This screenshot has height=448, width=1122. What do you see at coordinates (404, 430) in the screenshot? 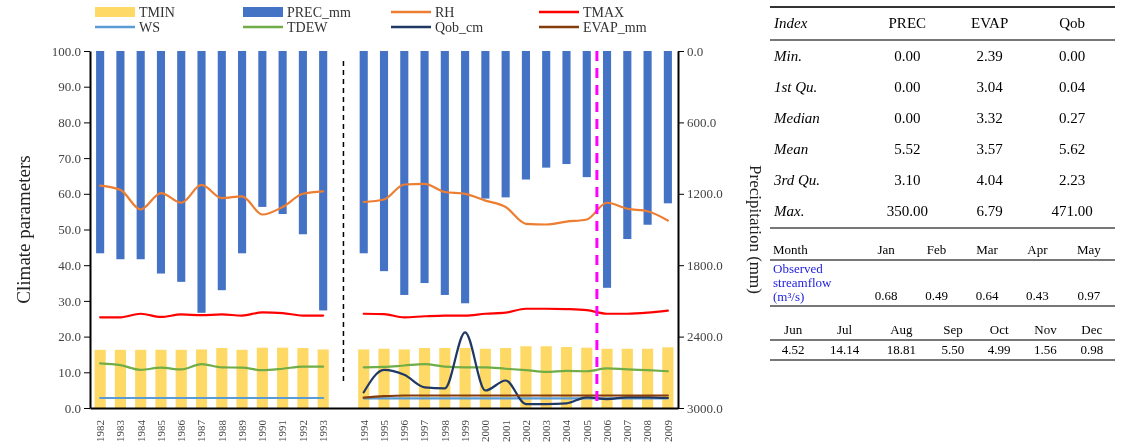
I see `x-tick-label: 1996` at bounding box center [404, 430].